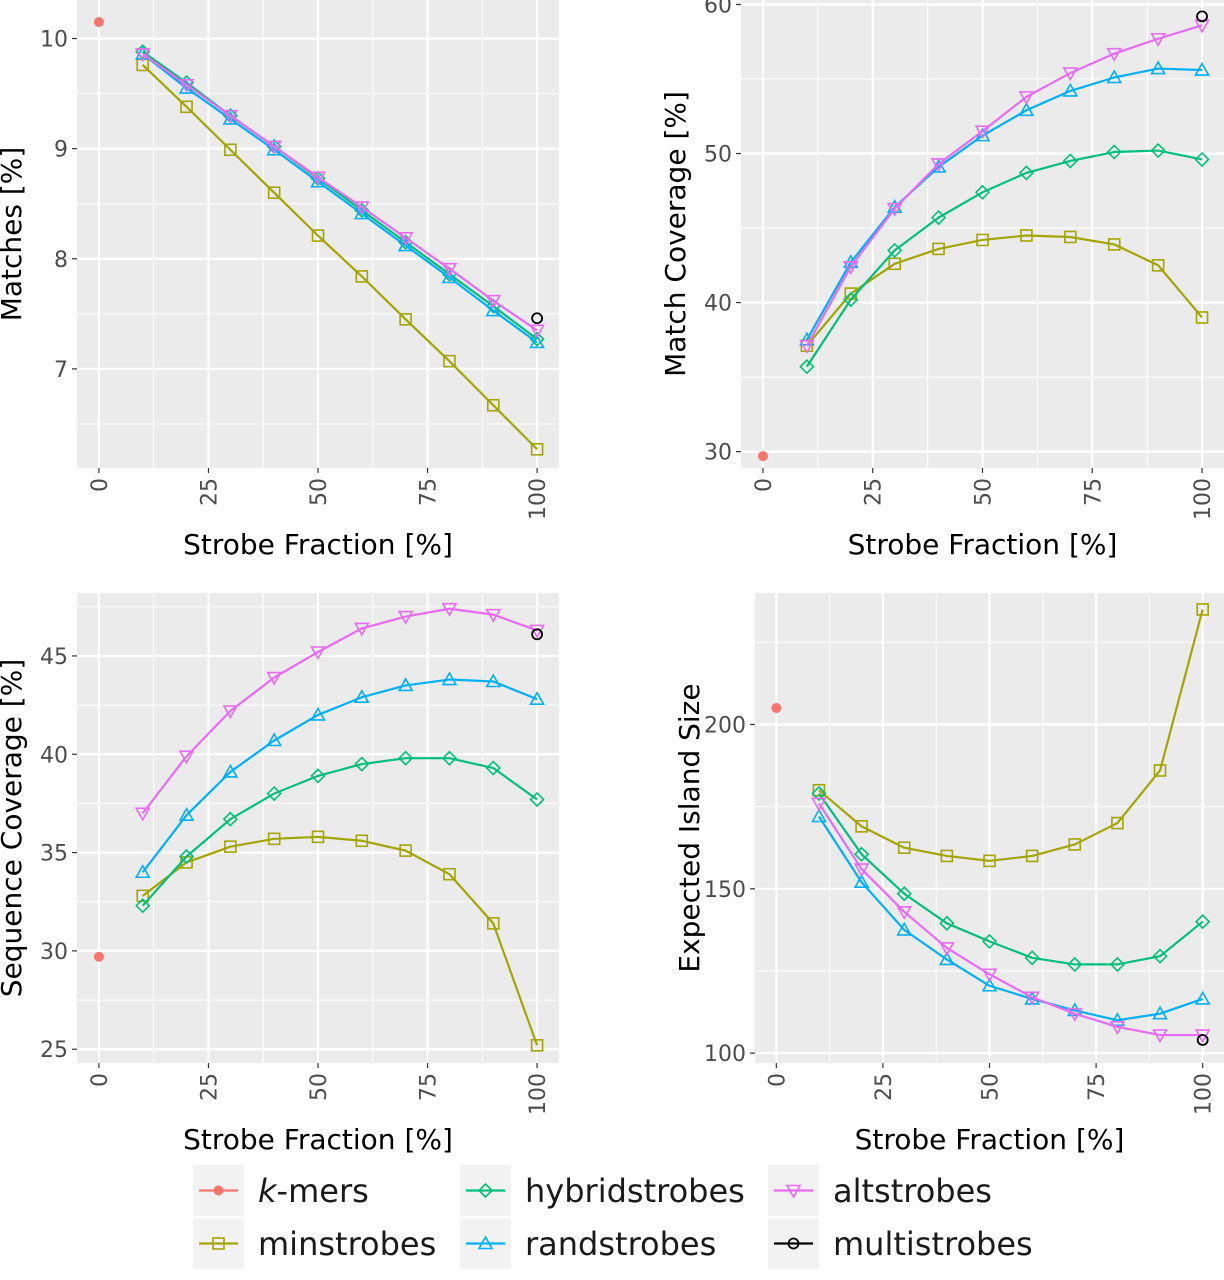 The height and width of the screenshot is (1280, 1224). Describe the element at coordinates (61, 370) in the screenshot. I see `y-tick-label: 7` at that location.